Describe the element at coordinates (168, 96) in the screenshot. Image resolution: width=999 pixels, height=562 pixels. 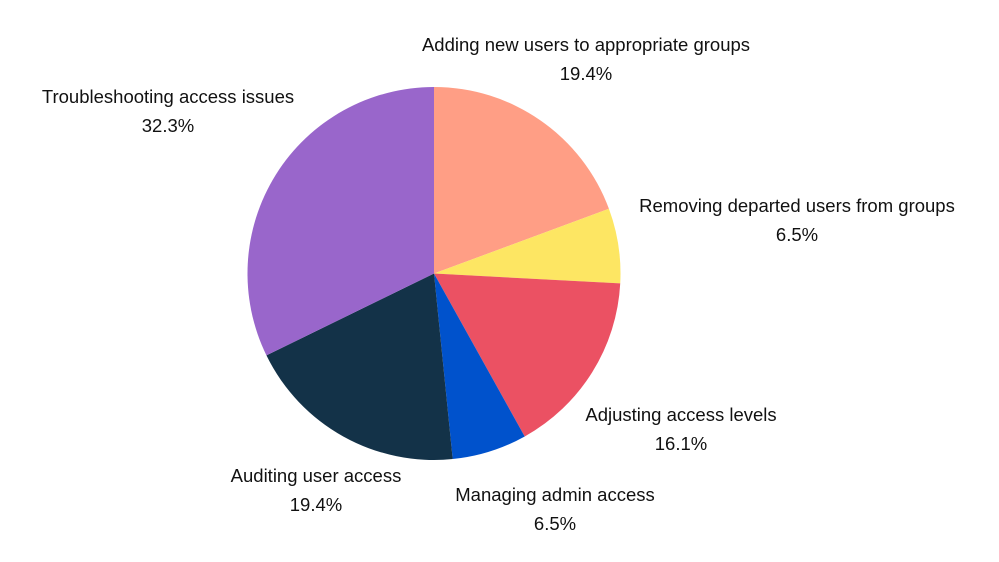
I see `slice-label: Troubleshooting access issues` at that location.